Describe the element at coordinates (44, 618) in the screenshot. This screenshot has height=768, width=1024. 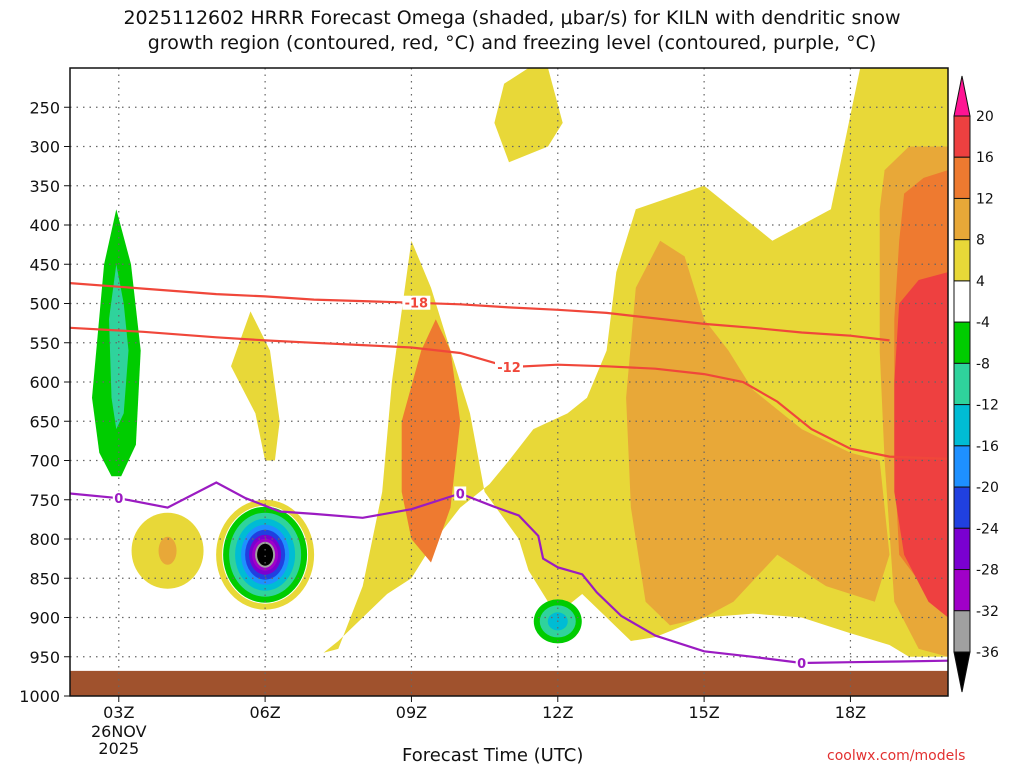
I see `y-tick-label: 900` at that location.